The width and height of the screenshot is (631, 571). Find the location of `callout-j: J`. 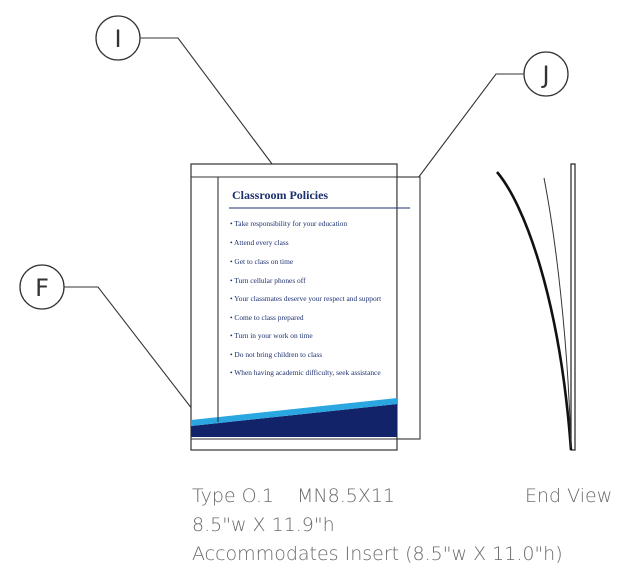

callout-j: J is located at coordinates (487, 122).